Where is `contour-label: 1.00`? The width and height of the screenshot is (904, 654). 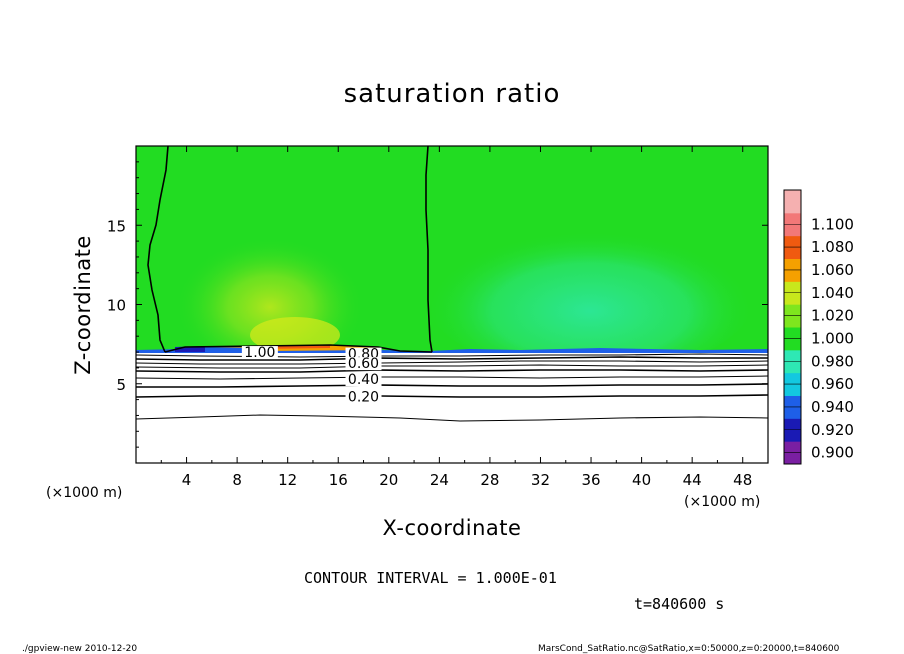 contour-label: 1.00 is located at coordinates (259, 353).